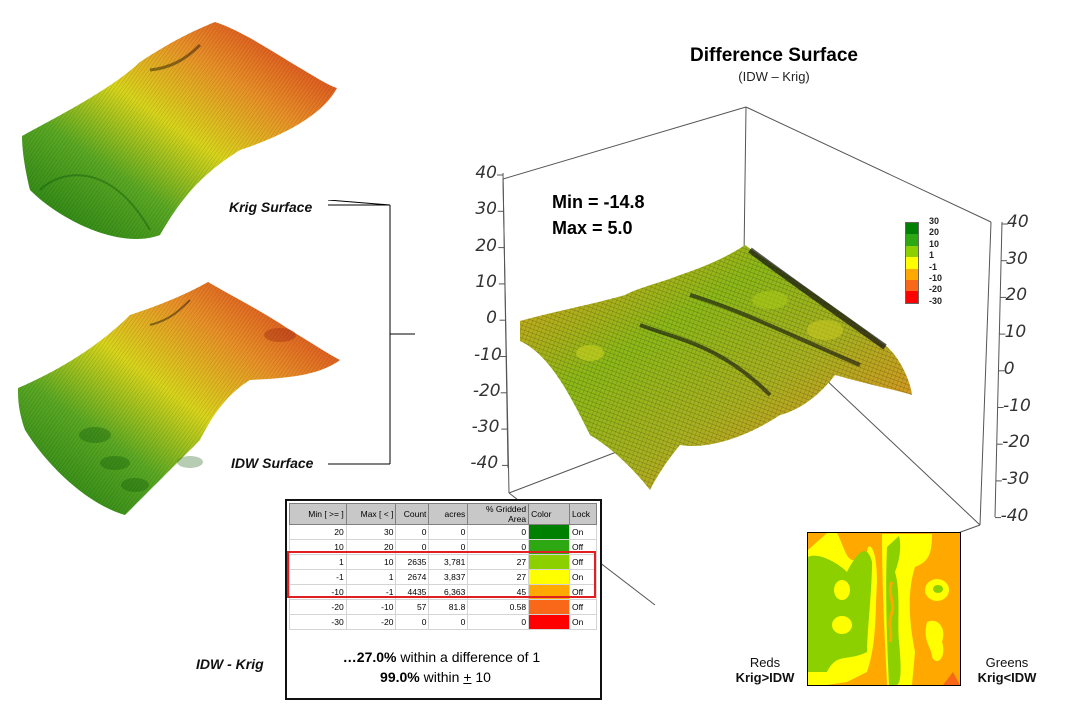  I want to click on summary-1-text: within a difference of 1, so click(468, 657).